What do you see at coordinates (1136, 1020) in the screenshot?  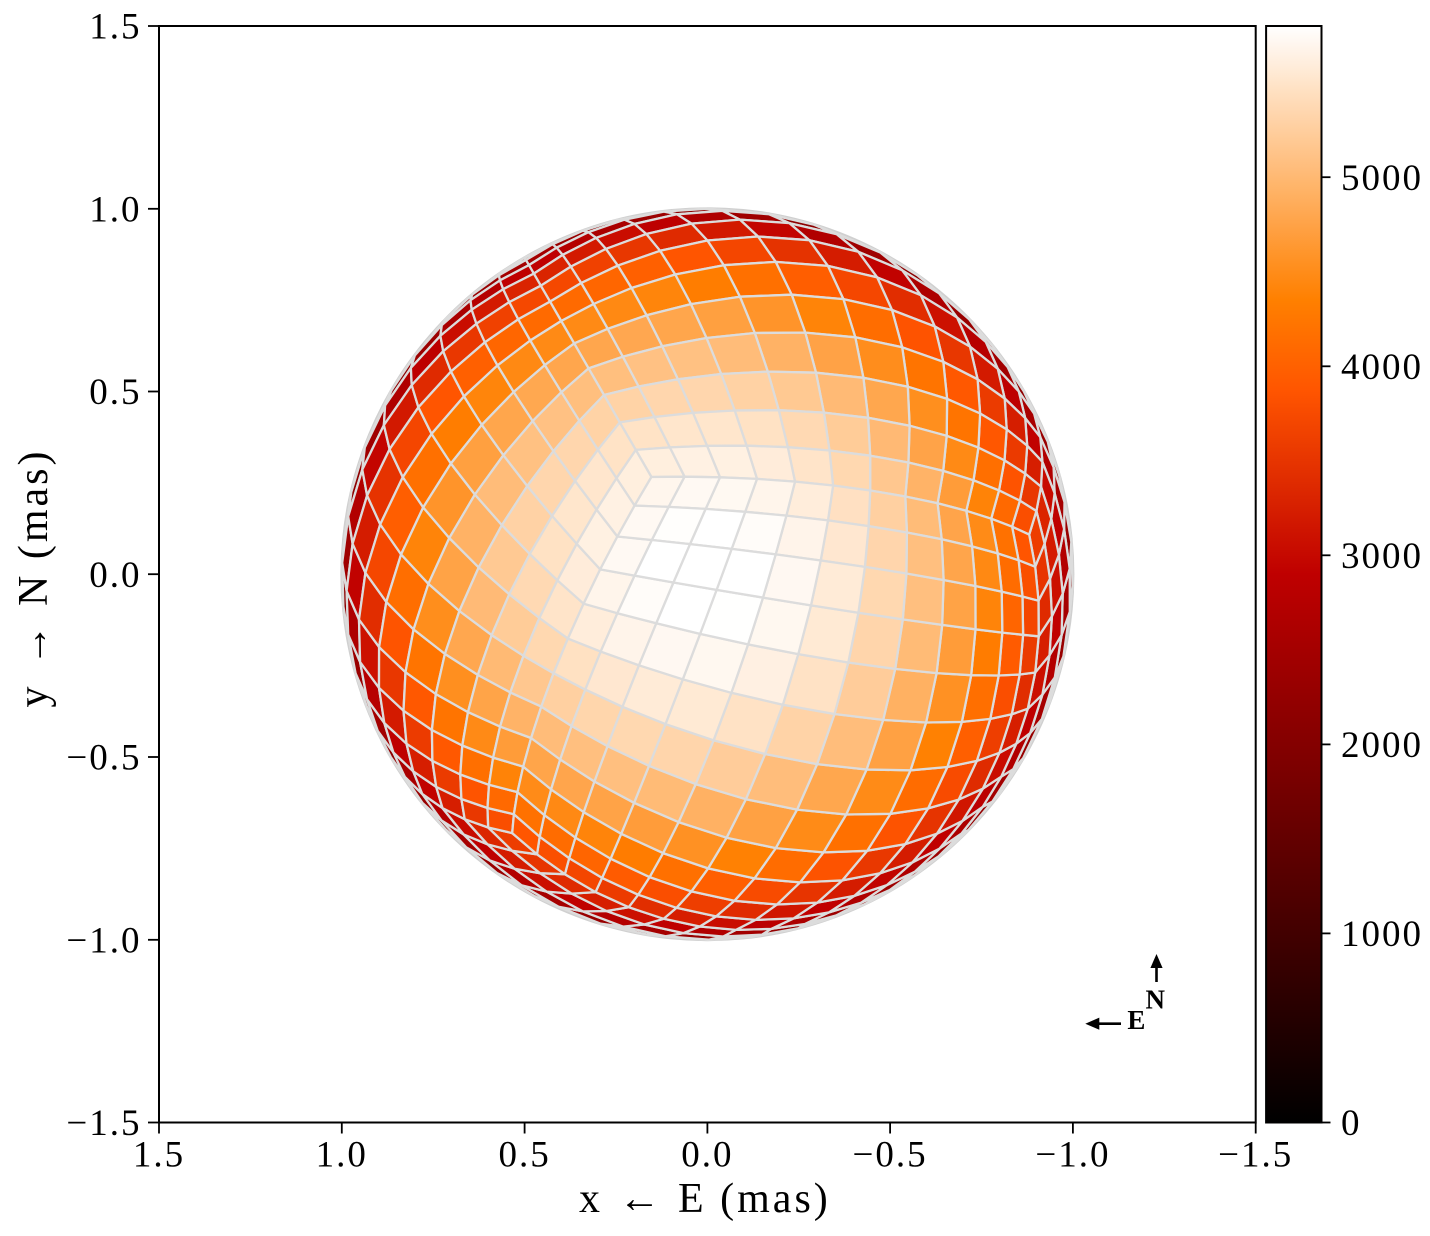 I see `svg-text: E` at bounding box center [1136, 1020].